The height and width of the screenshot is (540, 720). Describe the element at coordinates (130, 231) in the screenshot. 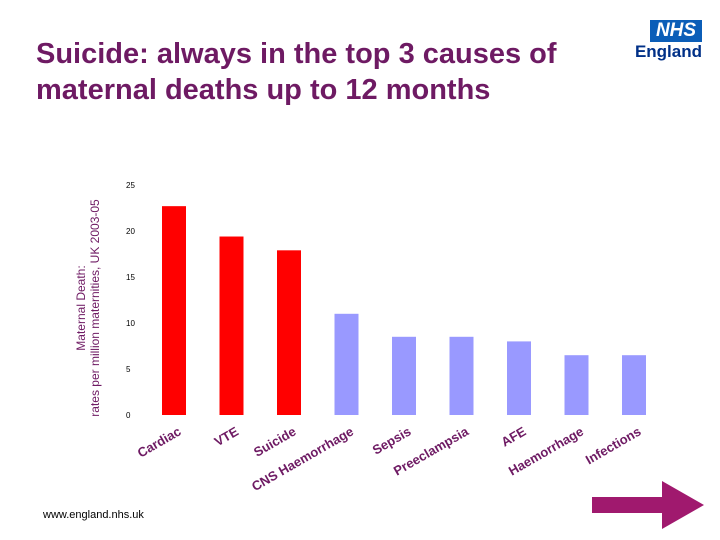

I see `y-tick-label: 20` at that location.